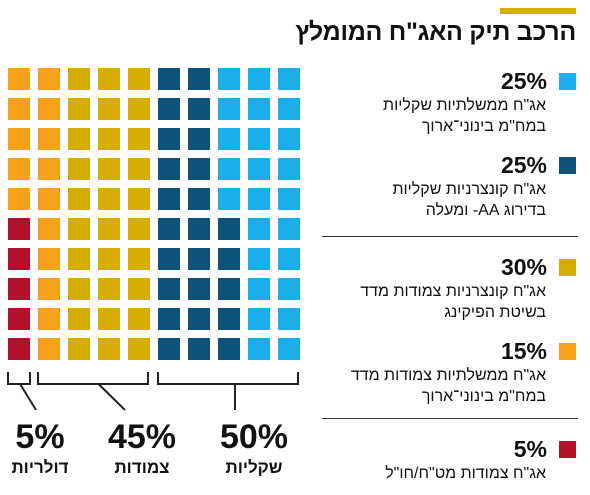 This screenshot has height=495, width=590. Describe the element at coordinates (142, 467) in the screenshot. I see `group-label-cpi: צמודות` at that location.